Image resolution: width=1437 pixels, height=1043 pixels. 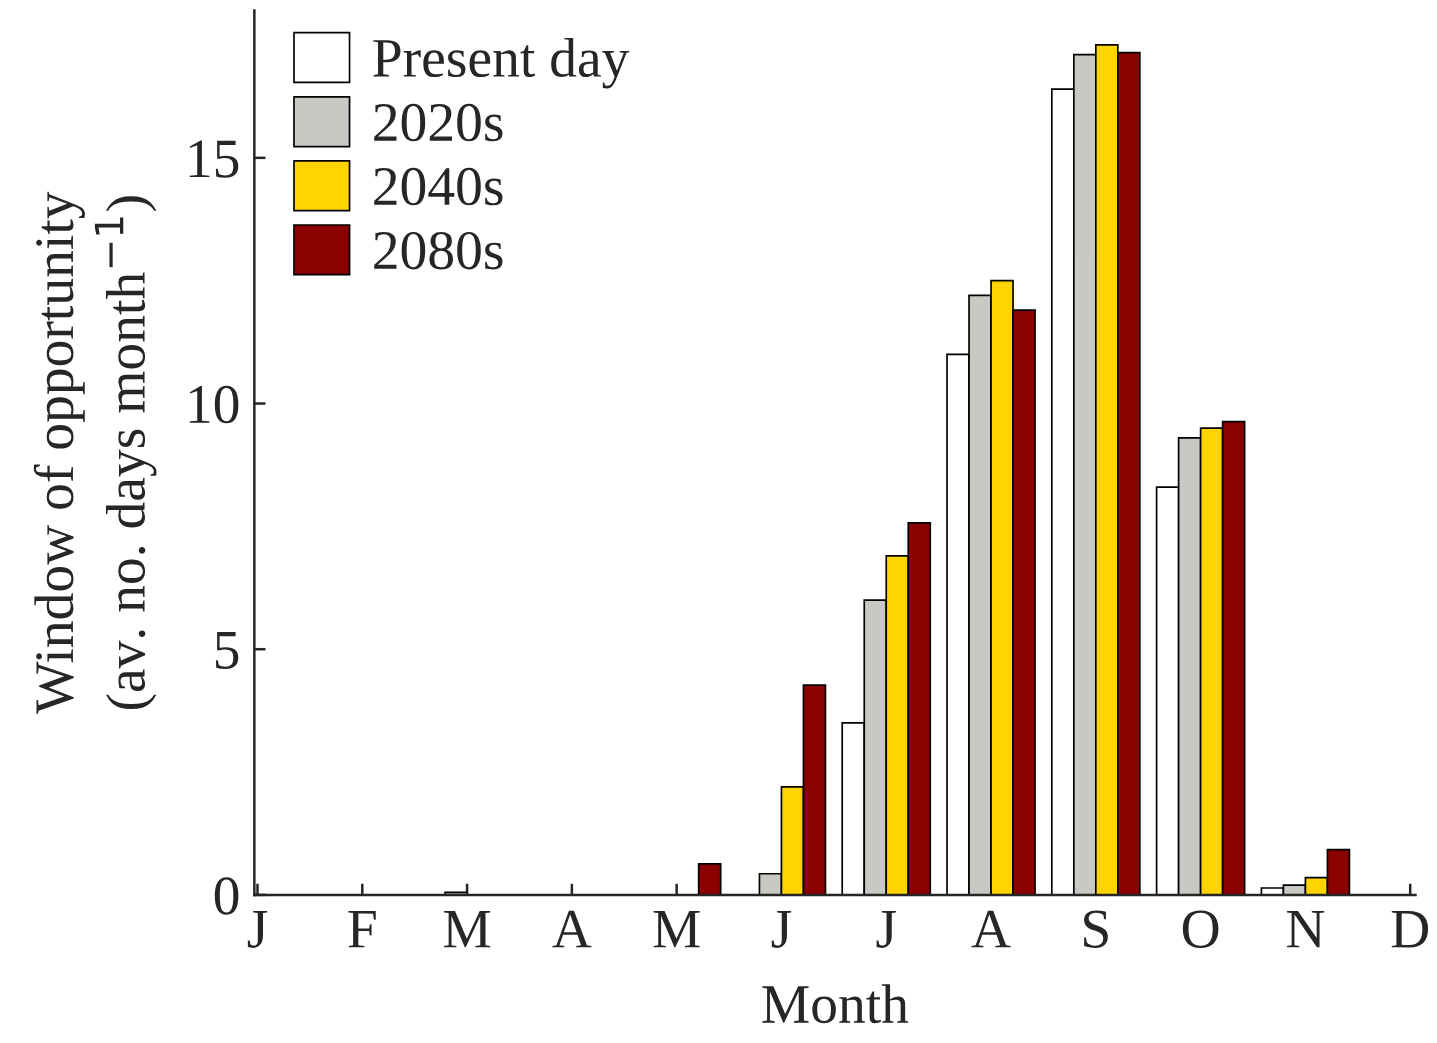 What do you see at coordinates (709, 879) in the screenshot?
I see `bar` at bounding box center [709, 879].